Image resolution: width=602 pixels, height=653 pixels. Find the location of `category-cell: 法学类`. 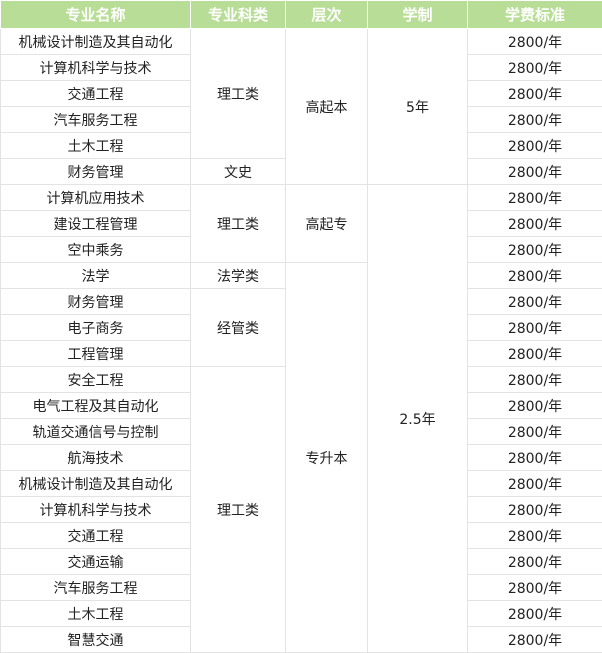

category-cell: 法学类 is located at coordinates (238, 276).